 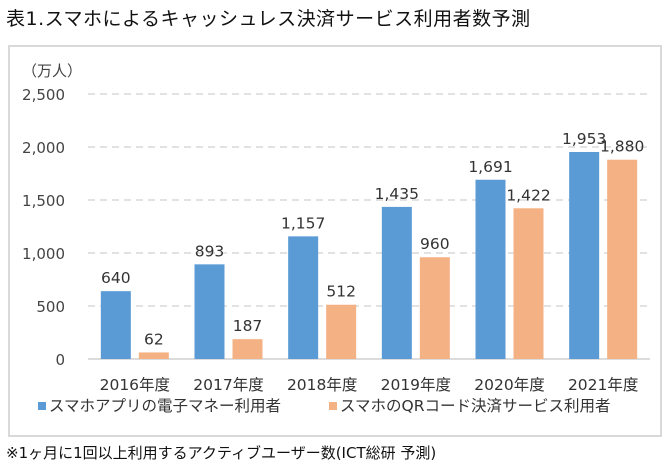 I want to click on y-tick-label: 1,000, so click(x=43, y=254).